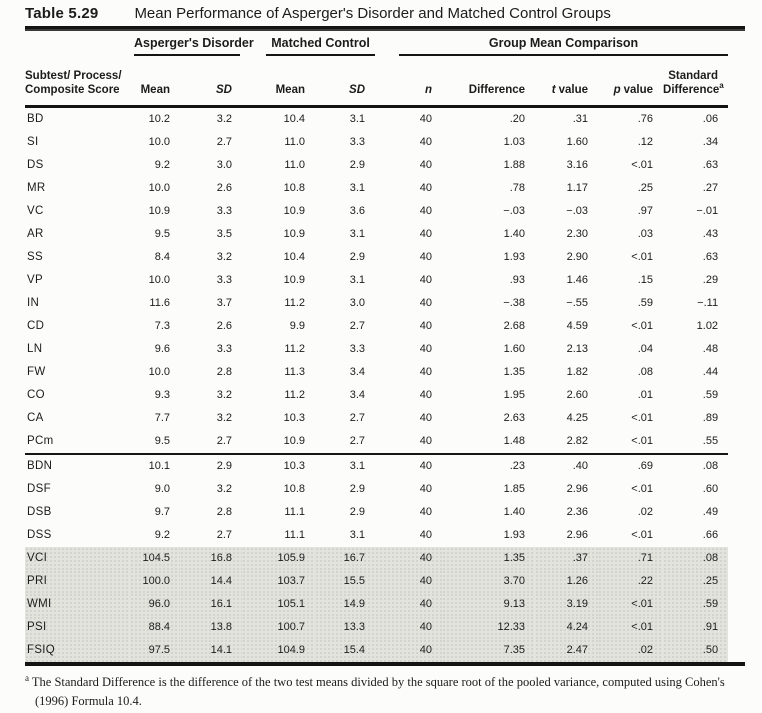 The width and height of the screenshot is (762, 713). I want to click on cell: <.01, so click(642, 535).